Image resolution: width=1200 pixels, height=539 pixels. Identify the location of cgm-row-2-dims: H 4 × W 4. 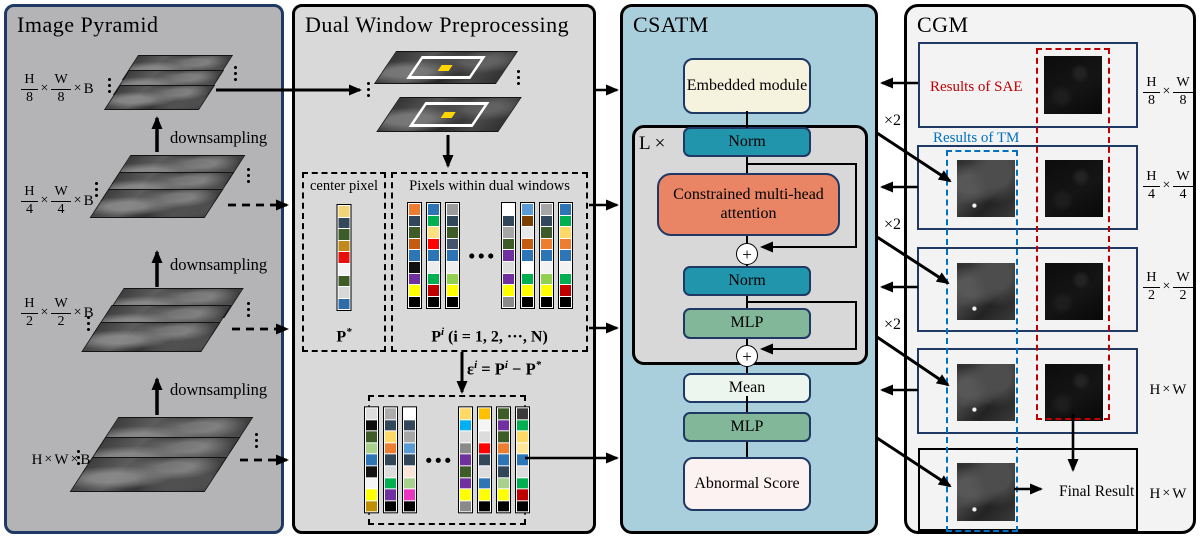
(1168, 186).